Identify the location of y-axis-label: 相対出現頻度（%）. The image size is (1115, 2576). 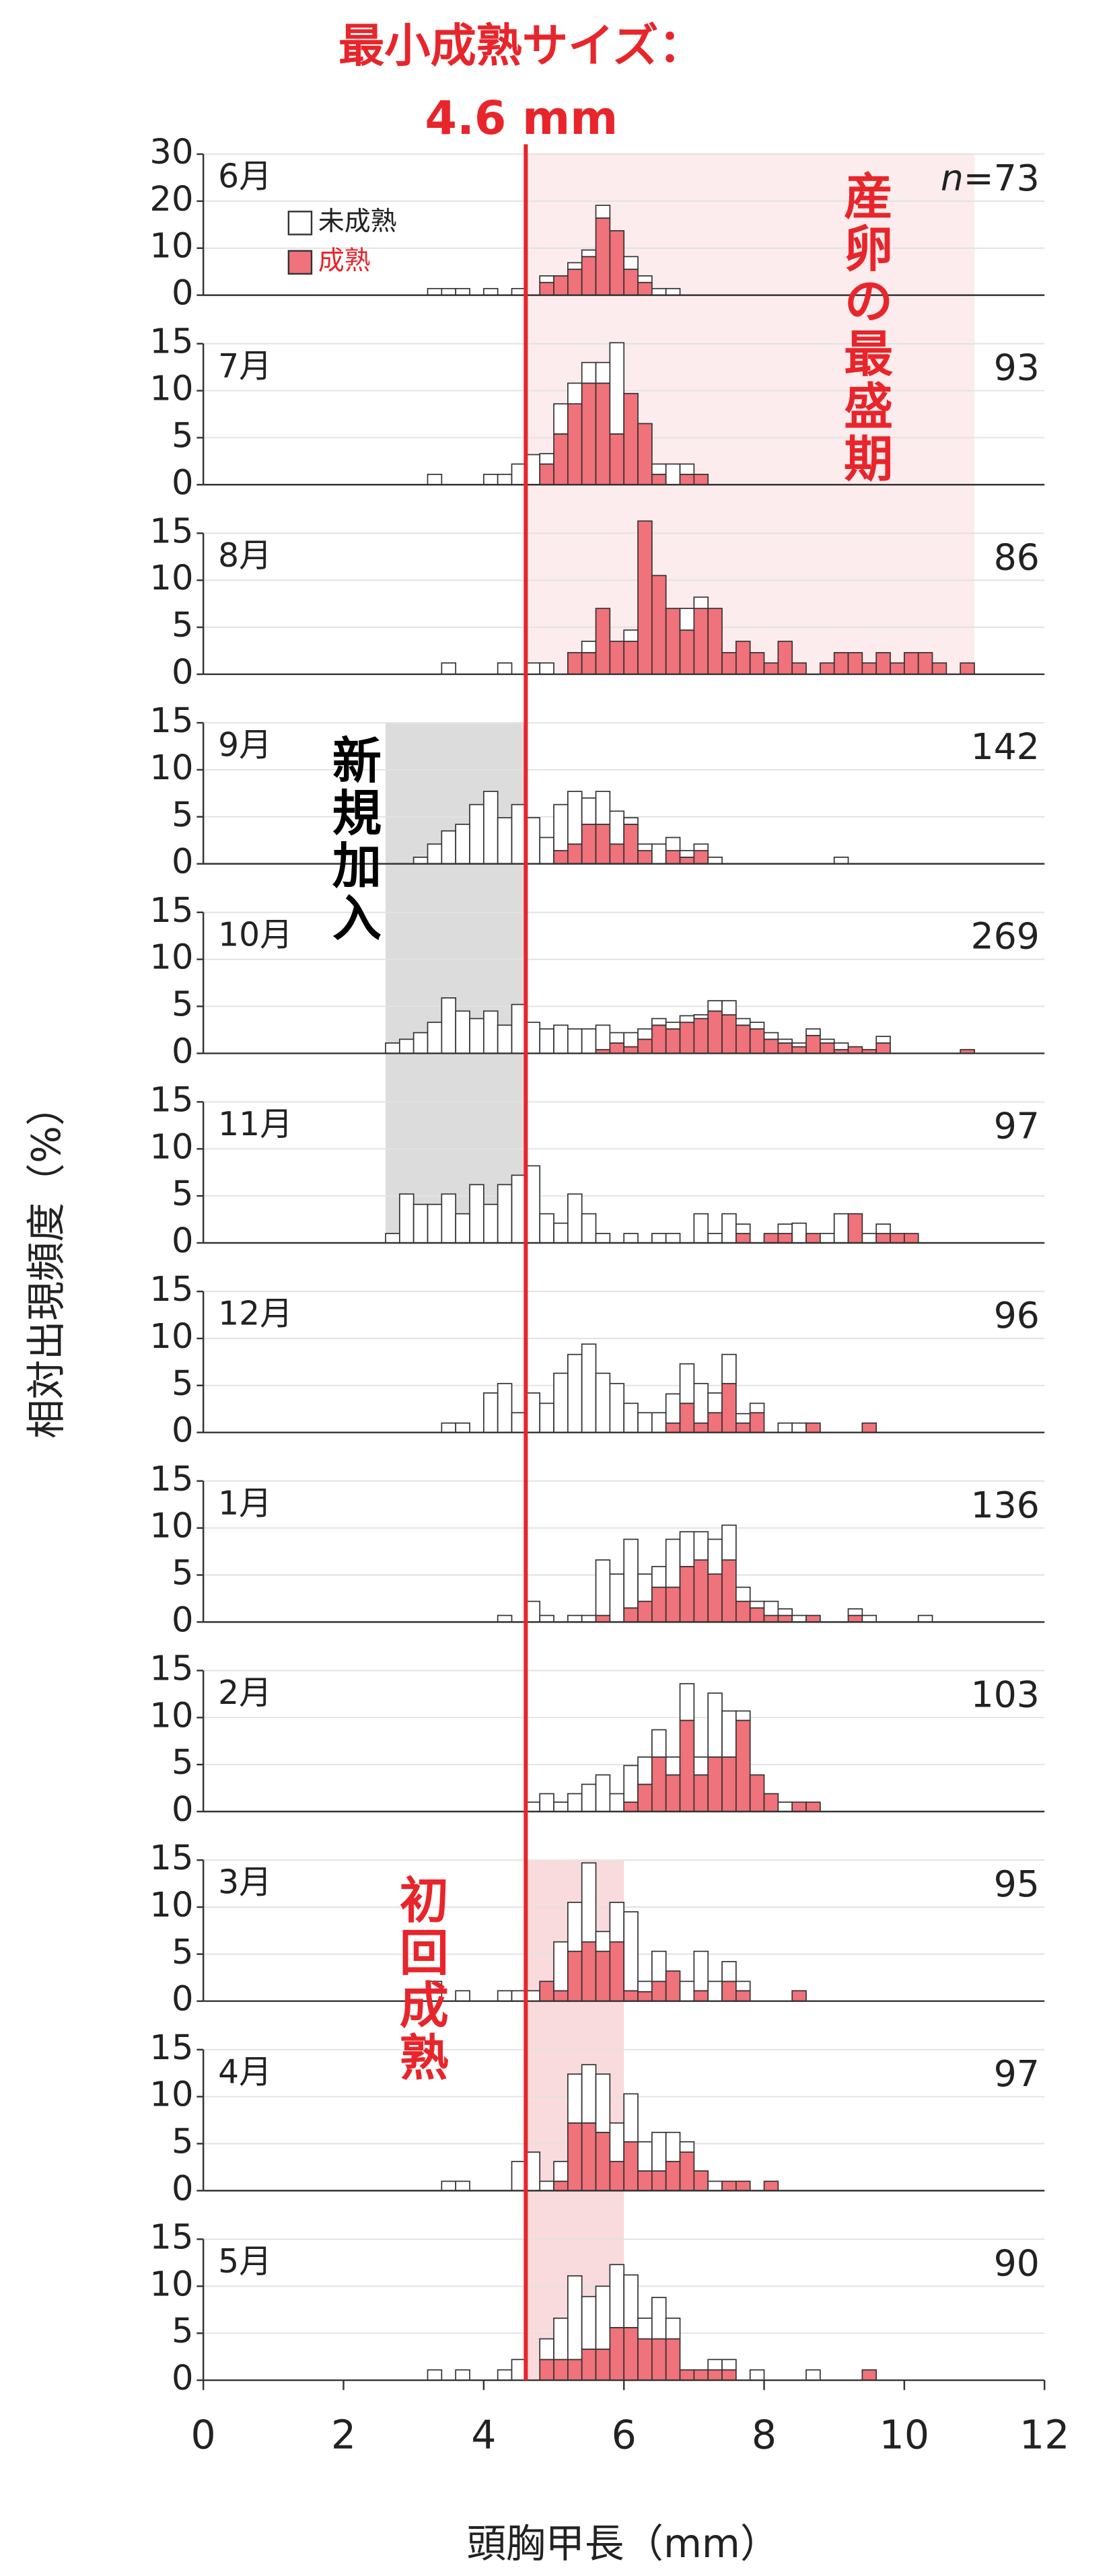
(47, 1263).